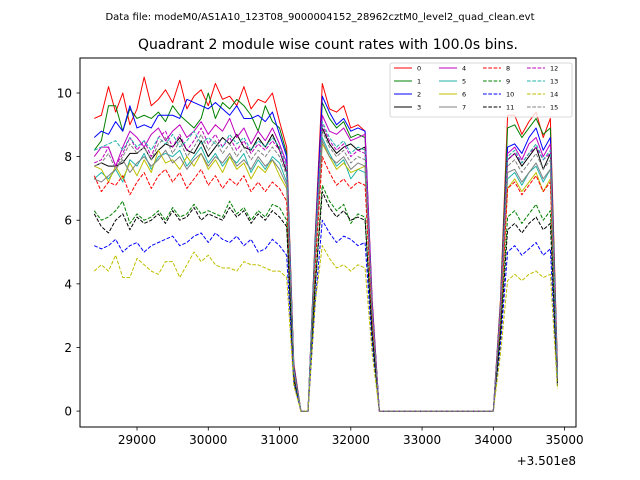 This screenshot has height=480, width=640. What do you see at coordinates (464, 82) in the screenshot?
I see `legend-label-5: 5` at bounding box center [464, 82].